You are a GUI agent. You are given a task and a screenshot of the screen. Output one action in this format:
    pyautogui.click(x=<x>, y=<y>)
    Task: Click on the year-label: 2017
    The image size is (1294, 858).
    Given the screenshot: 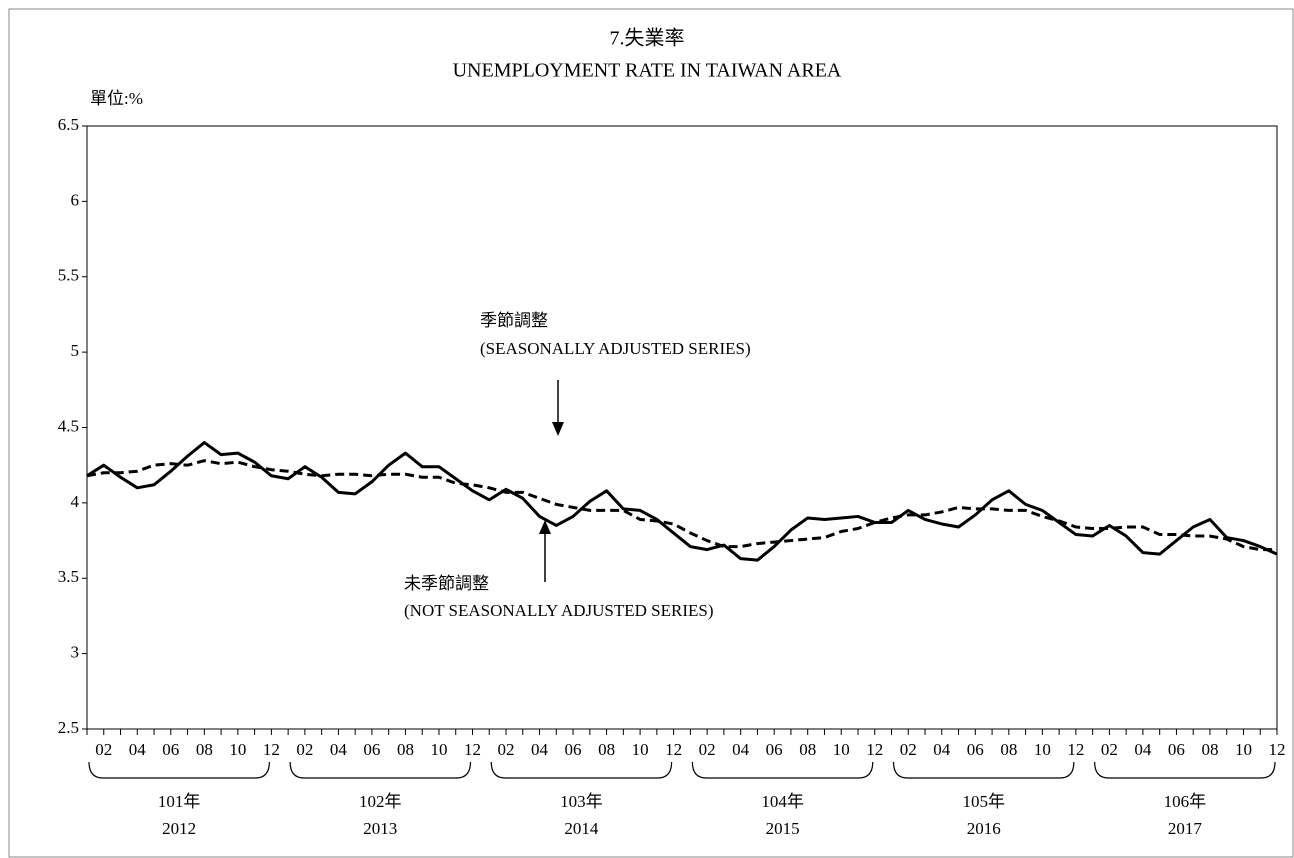 What is the action you would take?
    pyautogui.click(x=1185, y=828)
    